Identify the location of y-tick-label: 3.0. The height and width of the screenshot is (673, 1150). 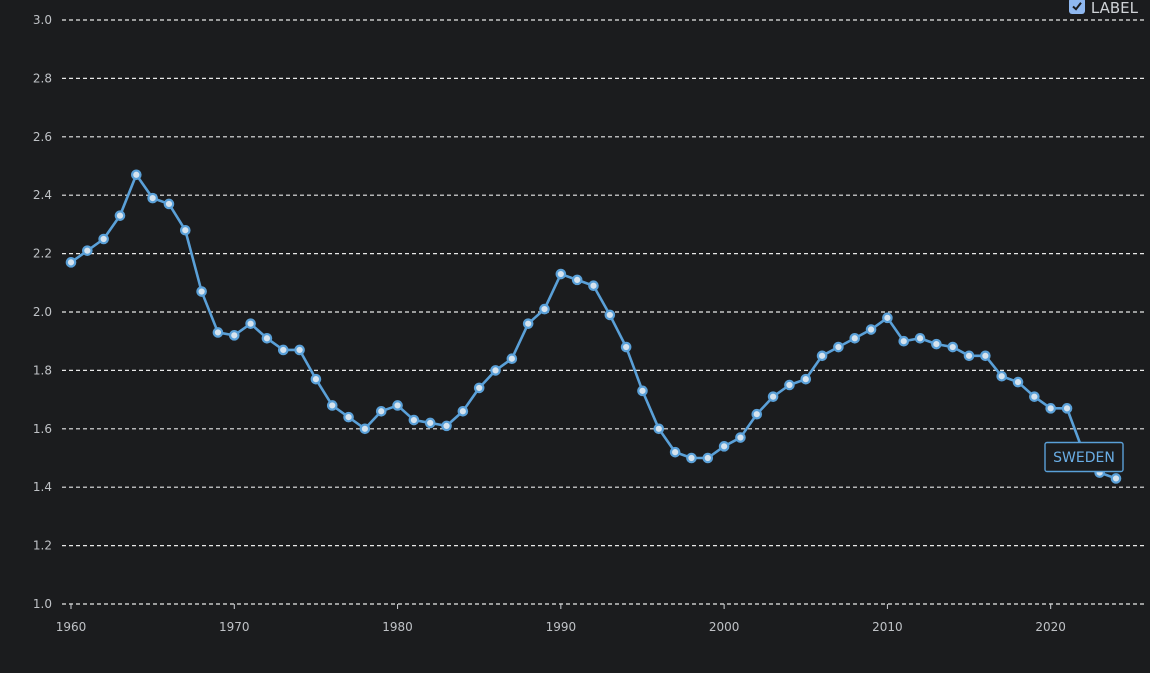
(42, 20).